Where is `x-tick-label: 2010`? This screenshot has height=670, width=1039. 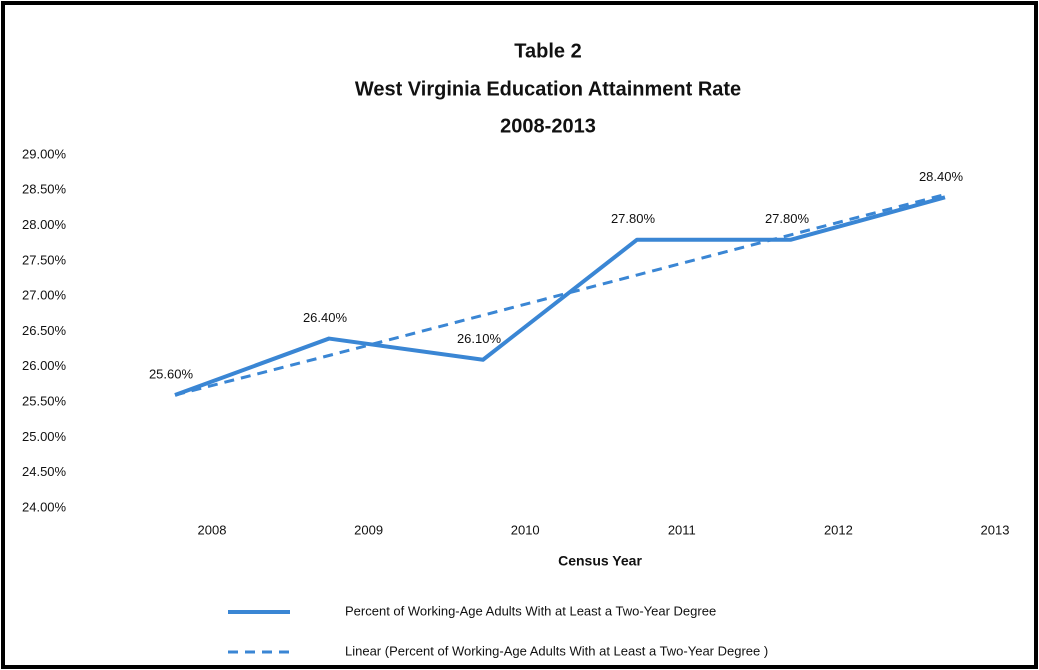 x-tick-label: 2010 is located at coordinates (525, 529).